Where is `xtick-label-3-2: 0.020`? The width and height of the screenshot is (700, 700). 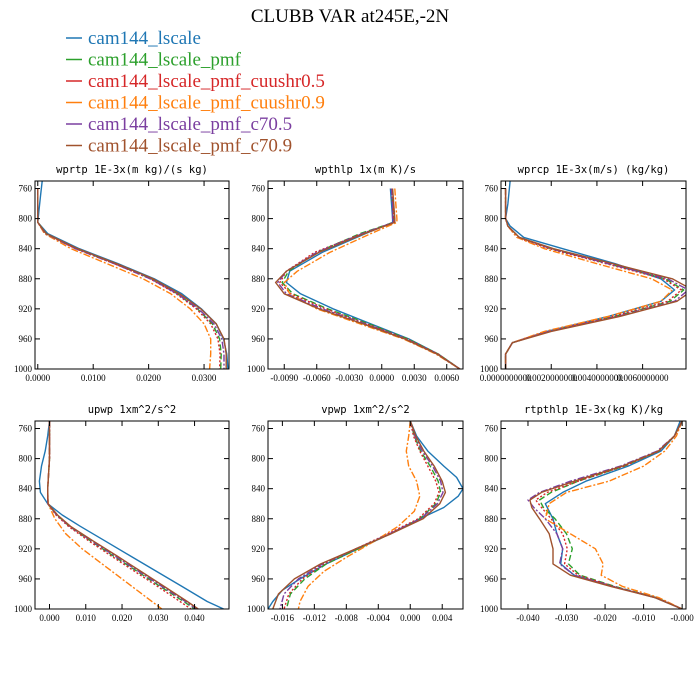
xtick-label-3-2: 0.020 is located at coordinates (122, 618).